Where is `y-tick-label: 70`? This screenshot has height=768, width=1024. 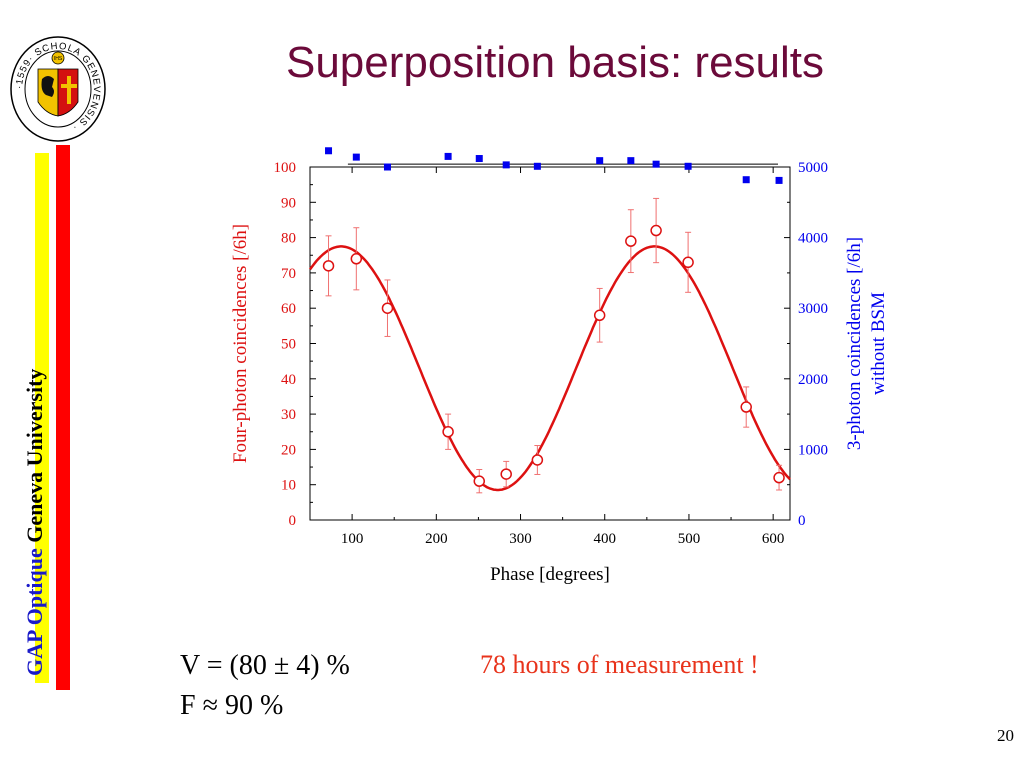 y-tick-label: 70 is located at coordinates (288, 274).